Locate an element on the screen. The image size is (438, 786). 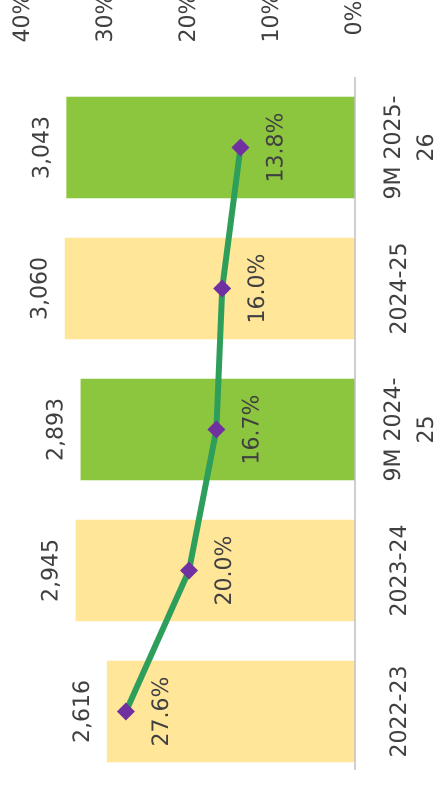
bar-value-label: 3,060 is located at coordinates (40, 288).